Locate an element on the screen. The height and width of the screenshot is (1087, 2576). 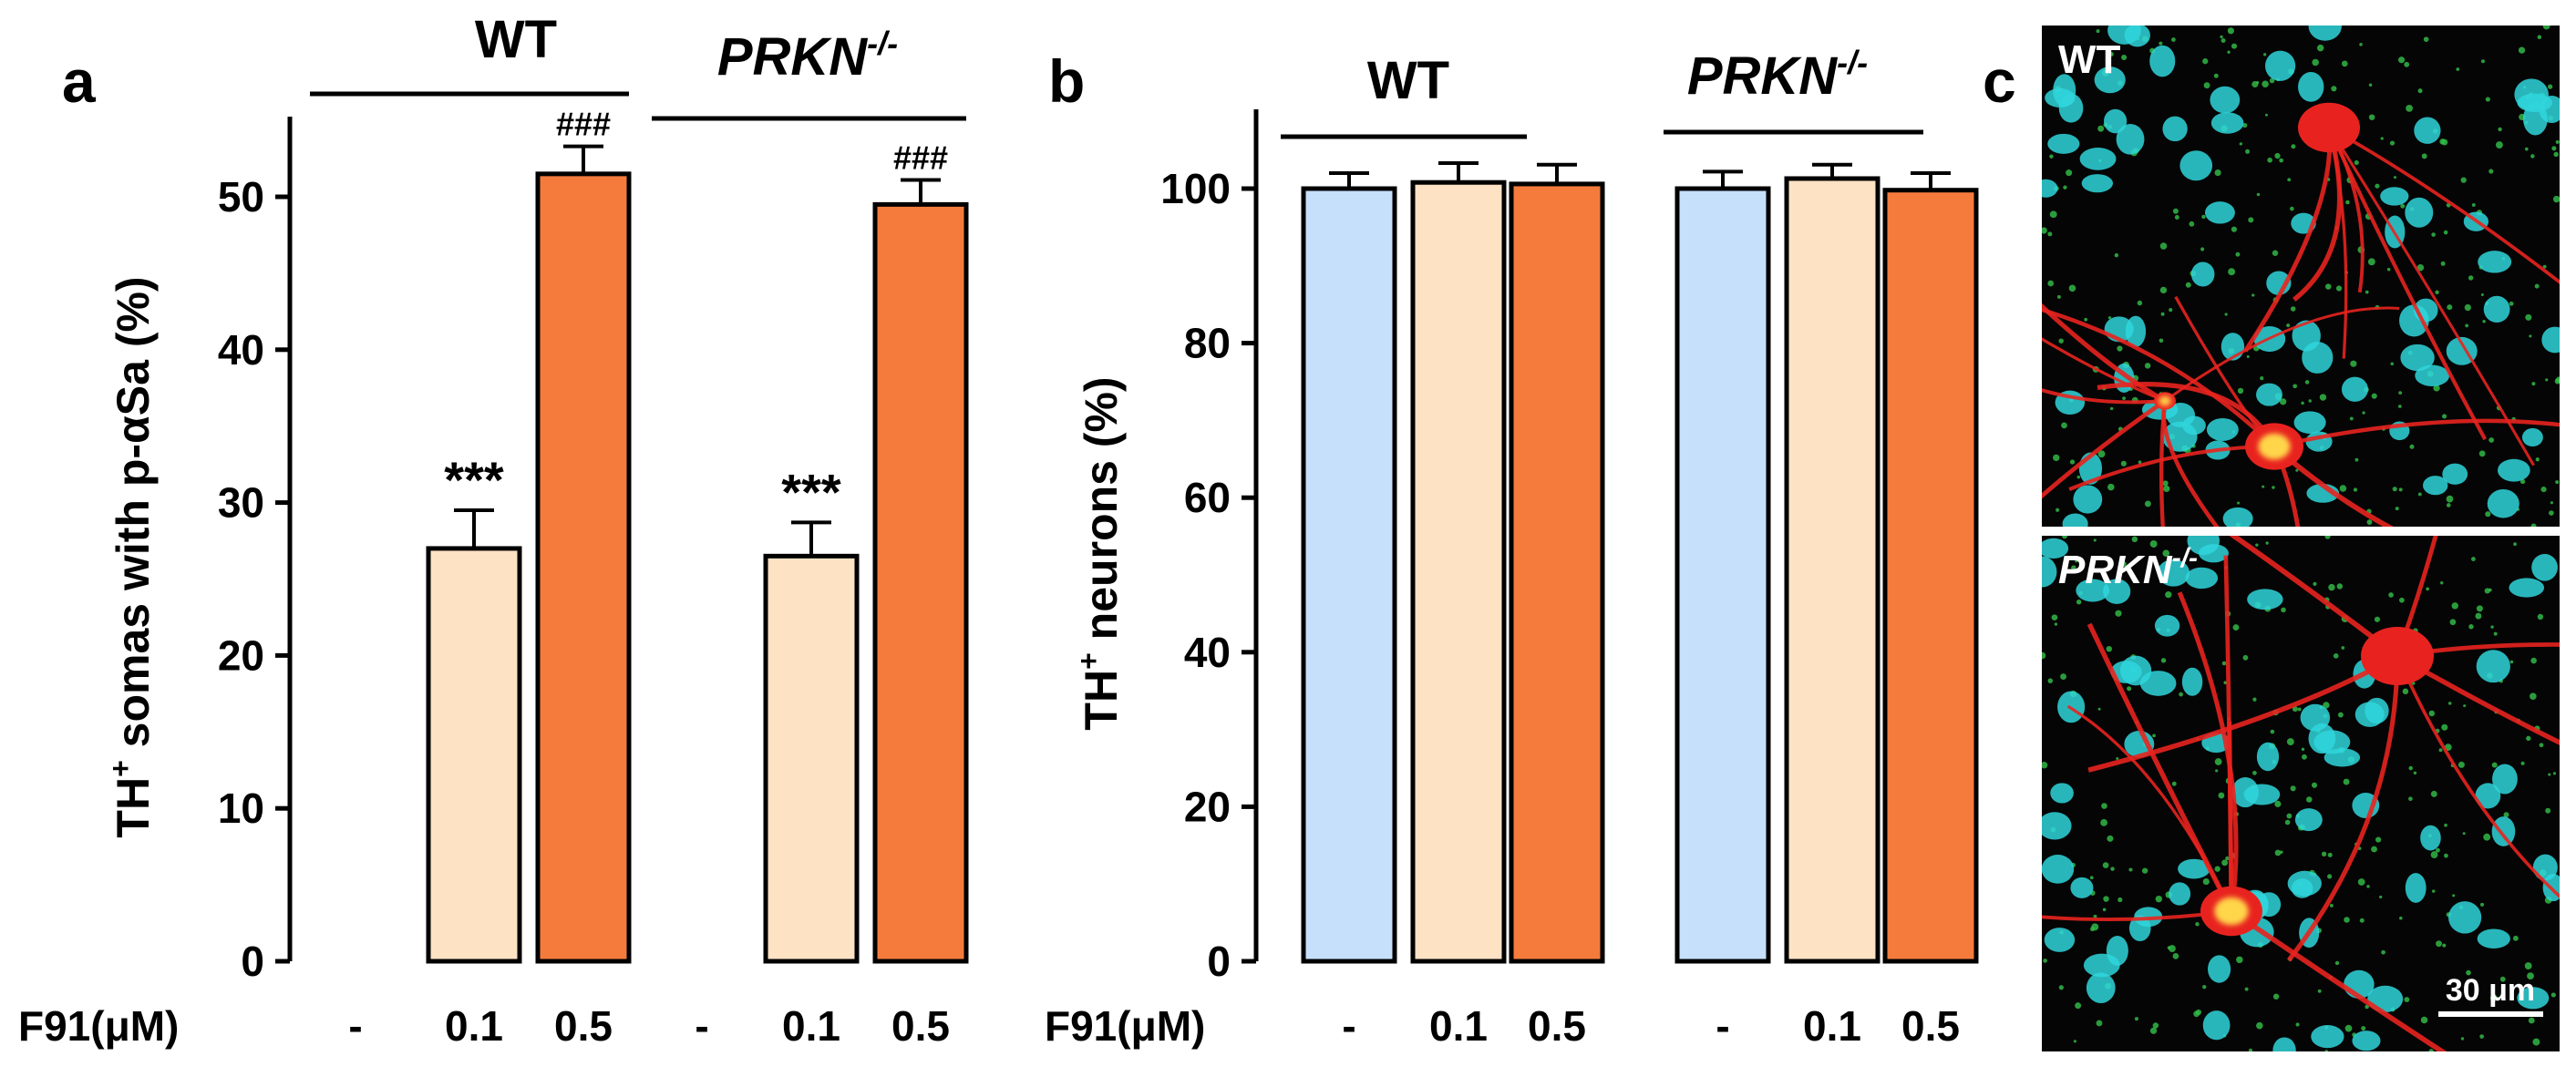
panel-letter-c: c is located at coordinates (1999, 81).